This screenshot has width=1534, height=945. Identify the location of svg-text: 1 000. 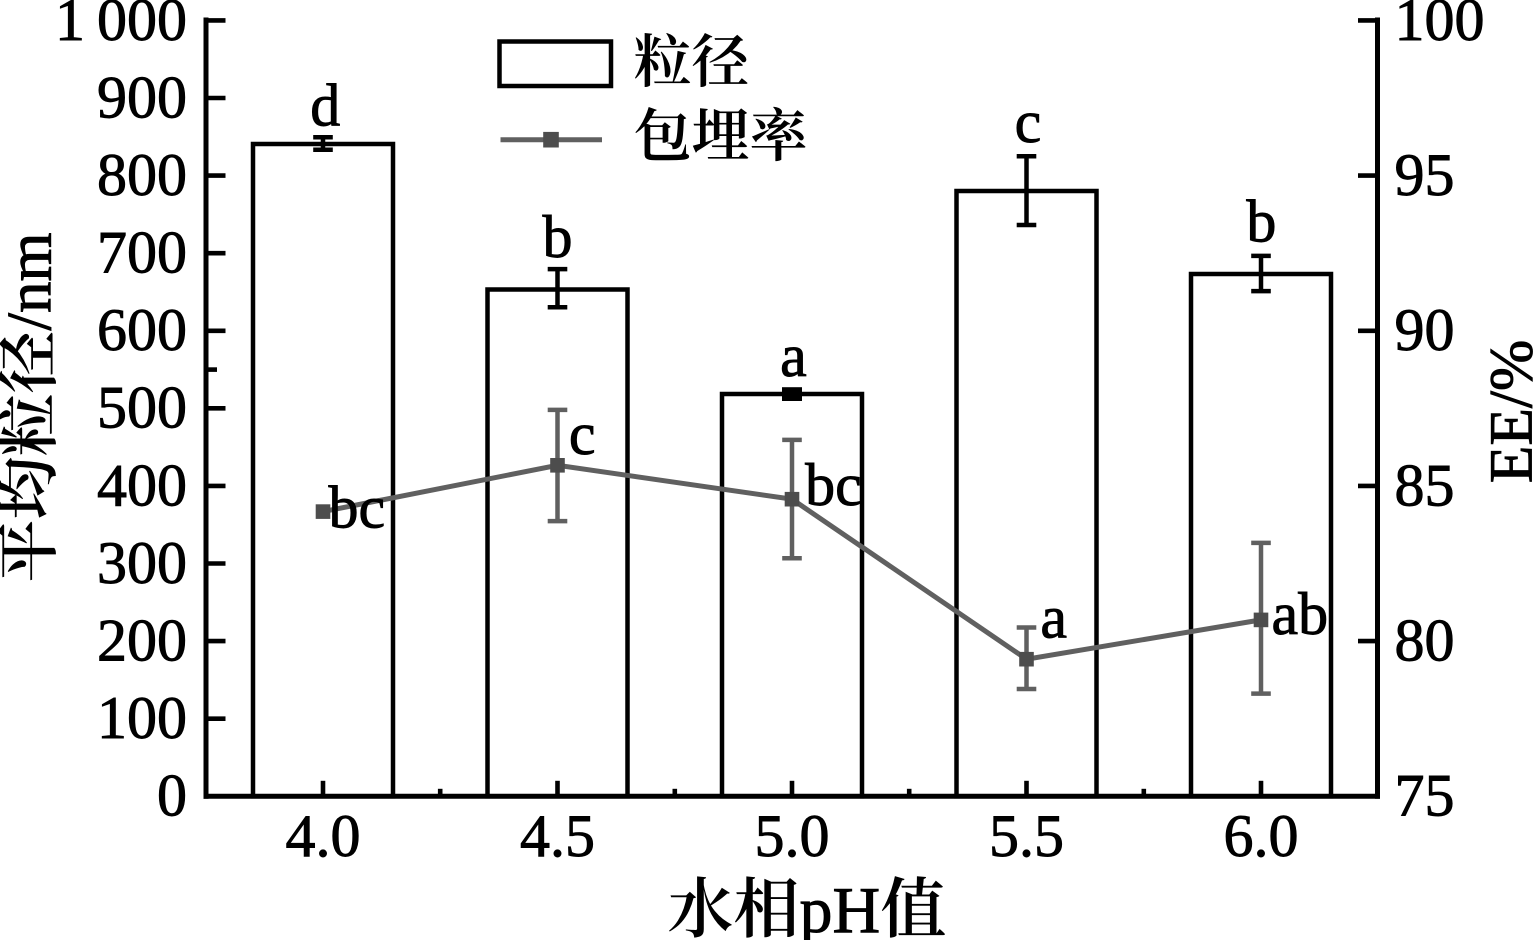
(121, 26).